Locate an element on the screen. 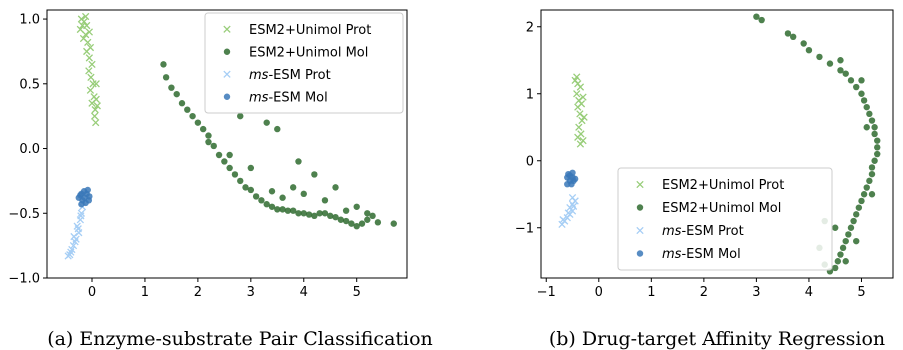 Image resolution: width=903 pixels, height=350 pixels. caption-a: (a) Enzyme-substrate Pair Classification is located at coordinates (240, 339).